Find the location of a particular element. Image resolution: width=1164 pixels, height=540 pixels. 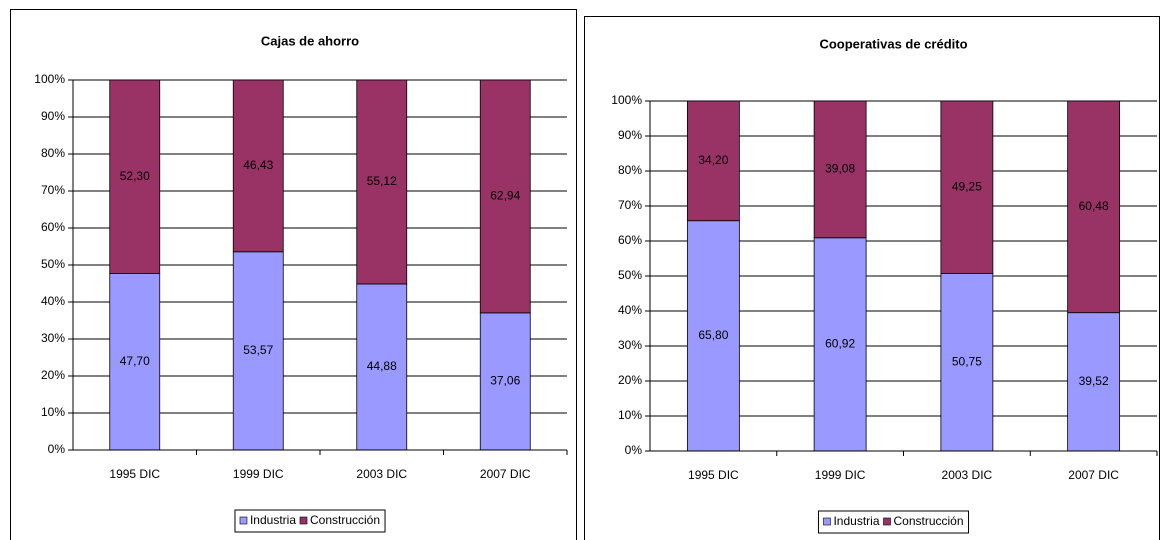

chart-title: Cooperativas de crédito is located at coordinates (893, 43).